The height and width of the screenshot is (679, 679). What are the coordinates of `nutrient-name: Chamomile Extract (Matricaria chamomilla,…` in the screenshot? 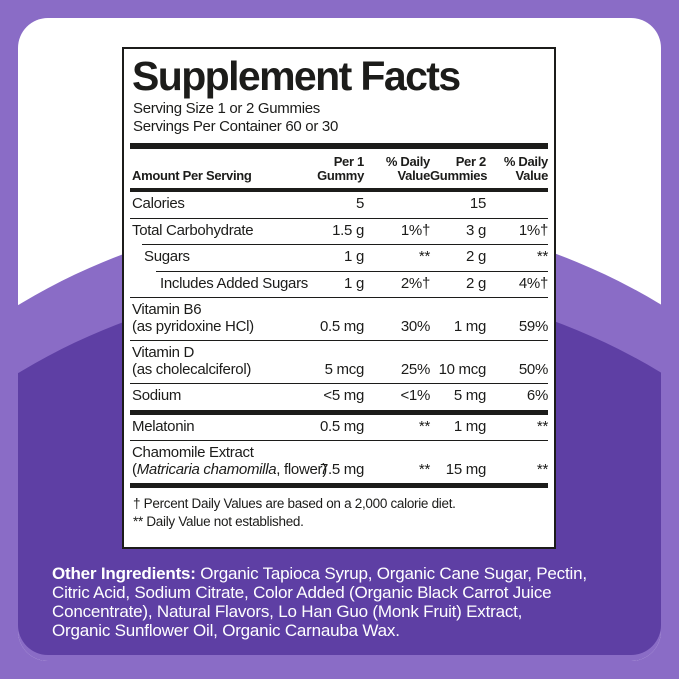 It's located at (229, 461).